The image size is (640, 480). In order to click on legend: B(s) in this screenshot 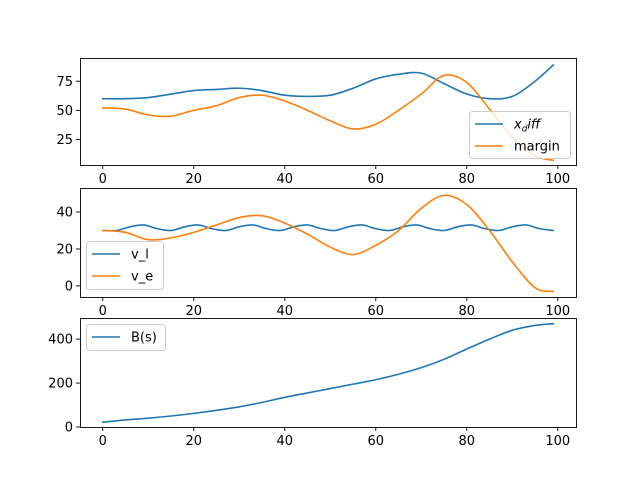, I will do `click(126, 337)`.